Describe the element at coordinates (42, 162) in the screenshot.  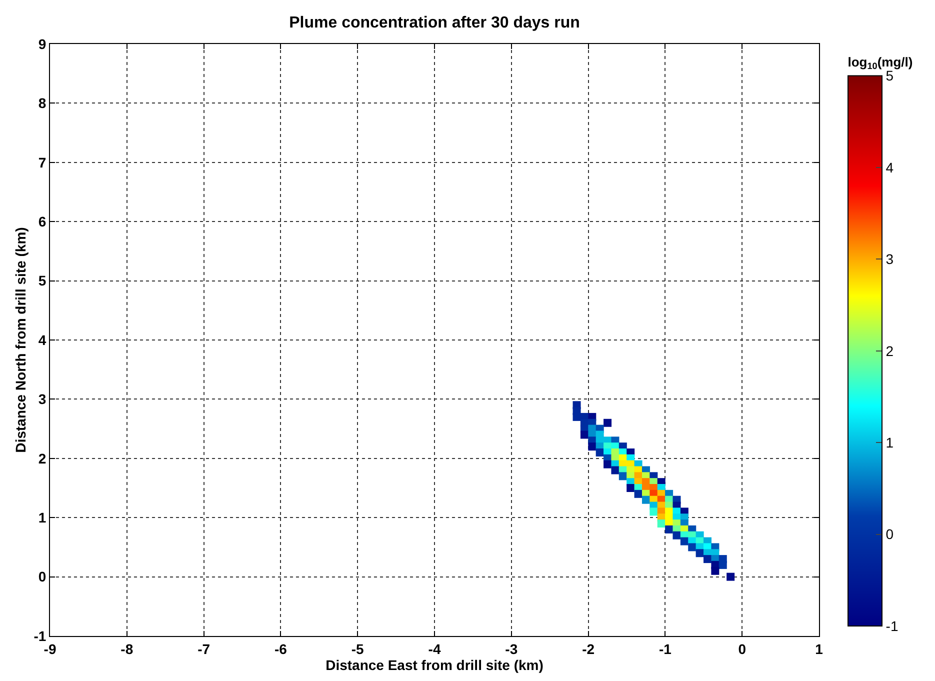
I see `y-tick-label: 7` at that location.